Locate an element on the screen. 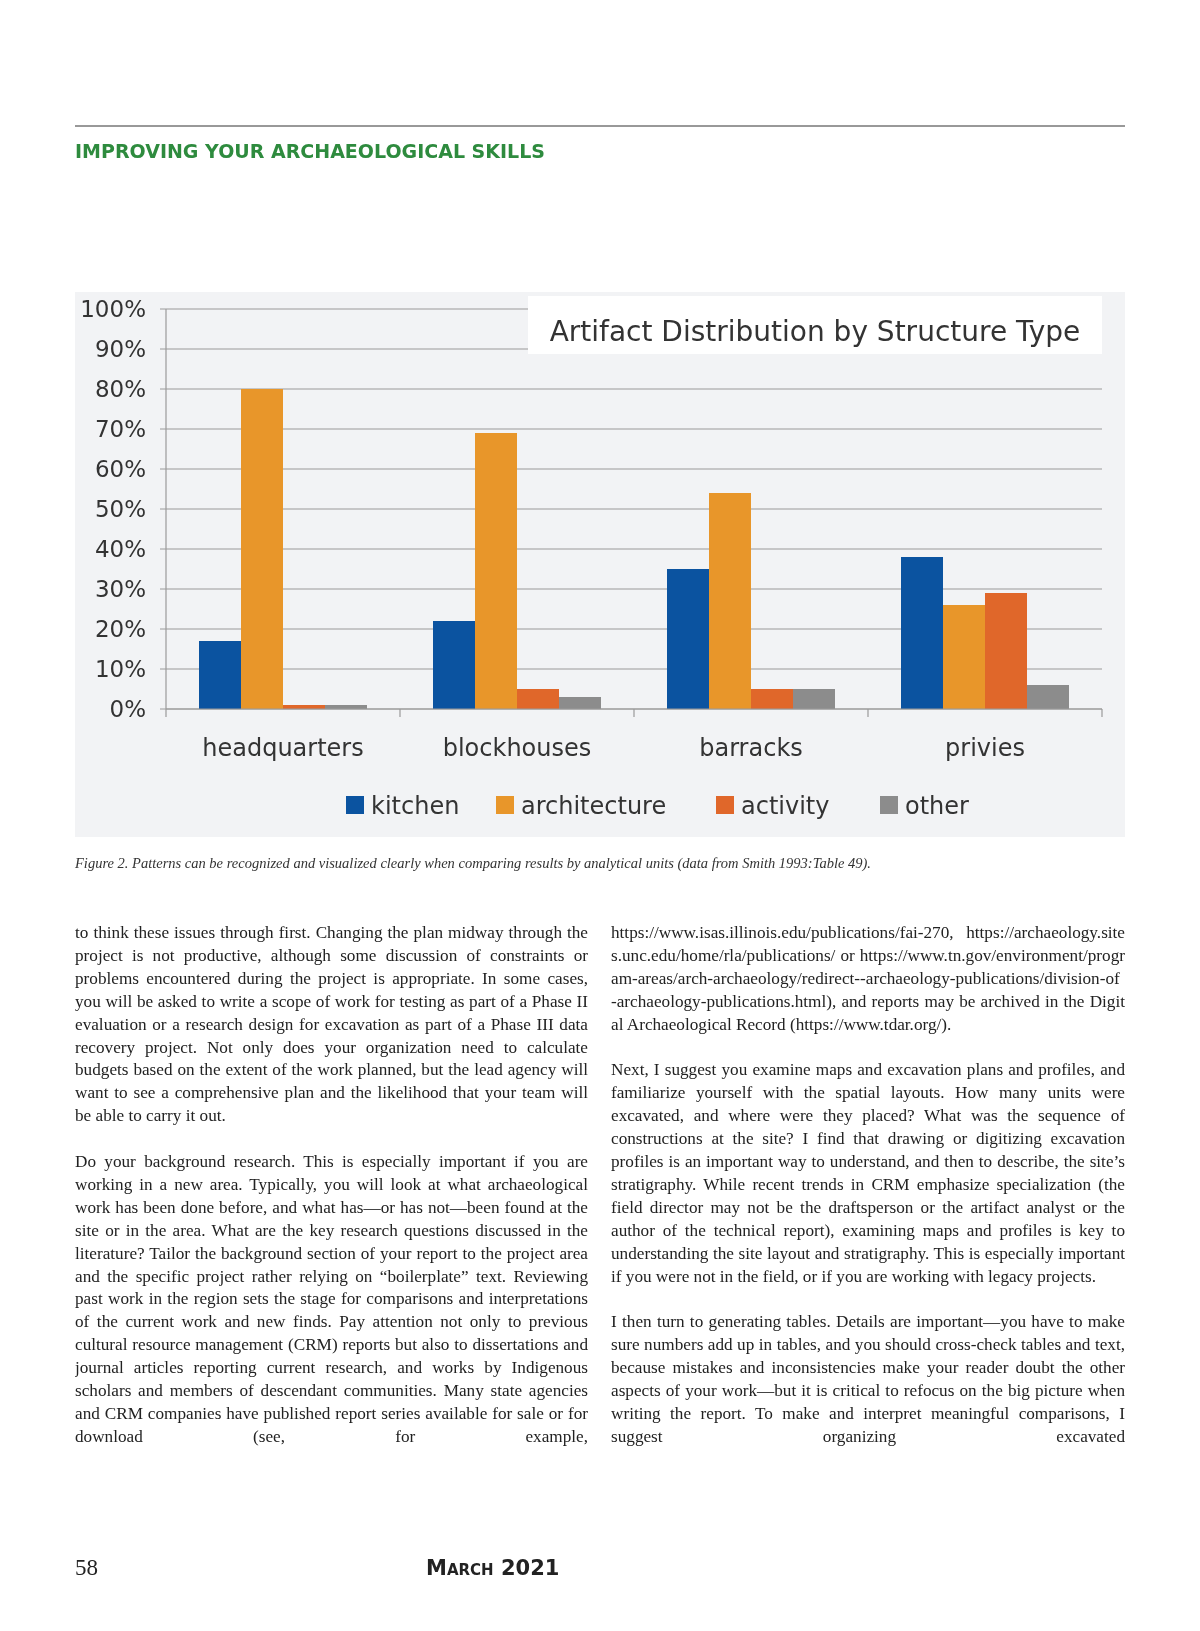 The image size is (1200, 1631). y-tick-label: 70% is located at coordinates (120, 429).